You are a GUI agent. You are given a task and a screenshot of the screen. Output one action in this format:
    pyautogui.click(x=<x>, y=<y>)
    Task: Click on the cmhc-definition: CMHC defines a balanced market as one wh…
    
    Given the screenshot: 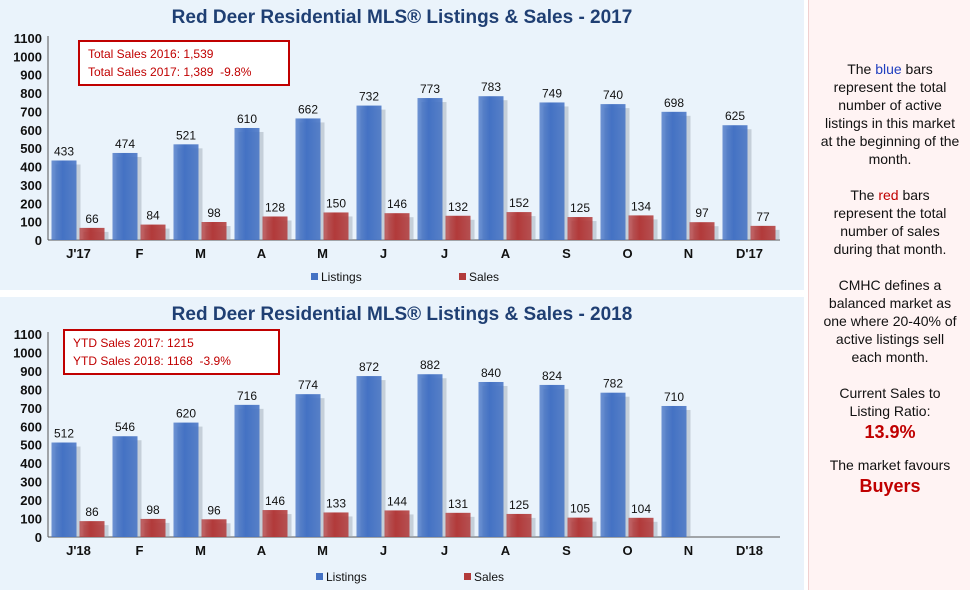 What is the action you would take?
    pyautogui.click(x=890, y=321)
    